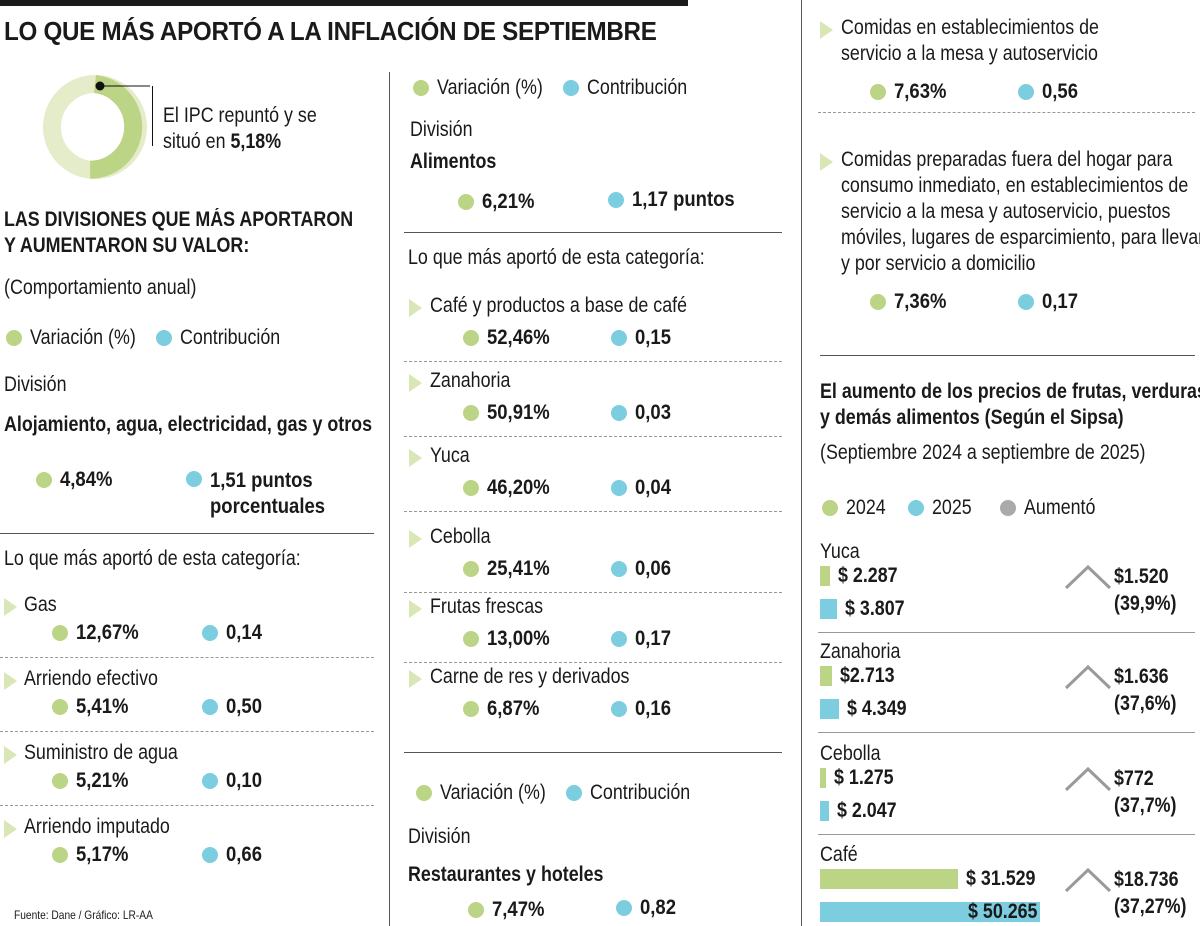 Image resolution: width=1200 pixels, height=926 pixels. Describe the element at coordinates (868, 575) in the screenshot. I see `bar-label-2024: $ 2.287` at that location.